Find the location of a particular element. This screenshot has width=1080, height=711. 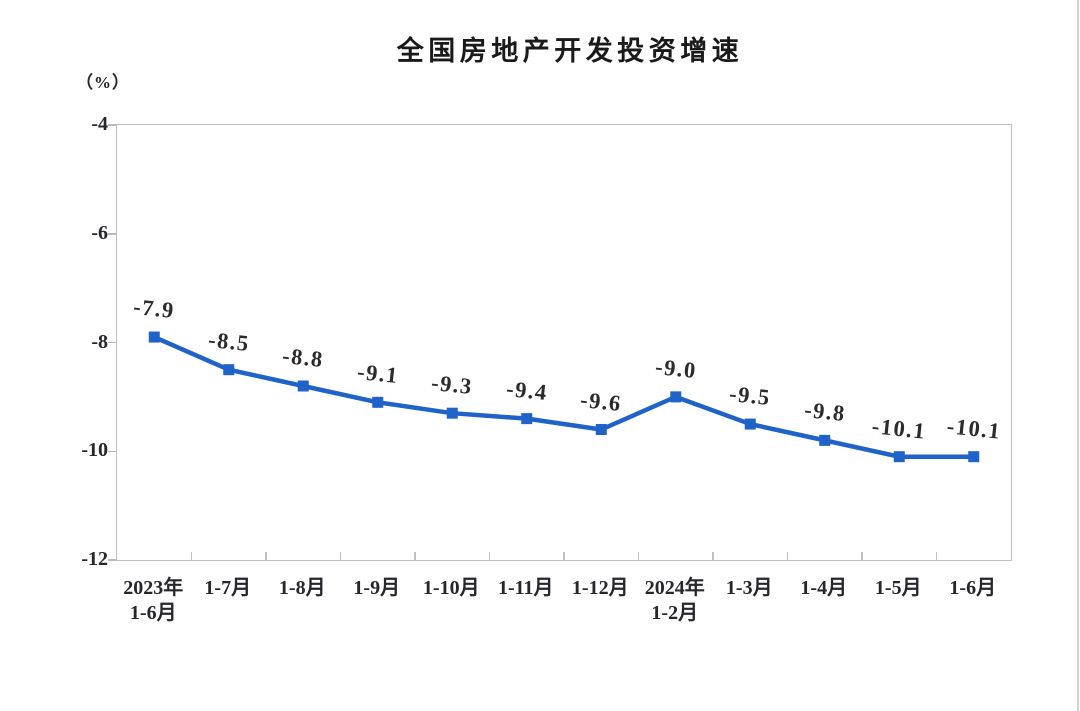

series-line is located at coordinates (564, 396).